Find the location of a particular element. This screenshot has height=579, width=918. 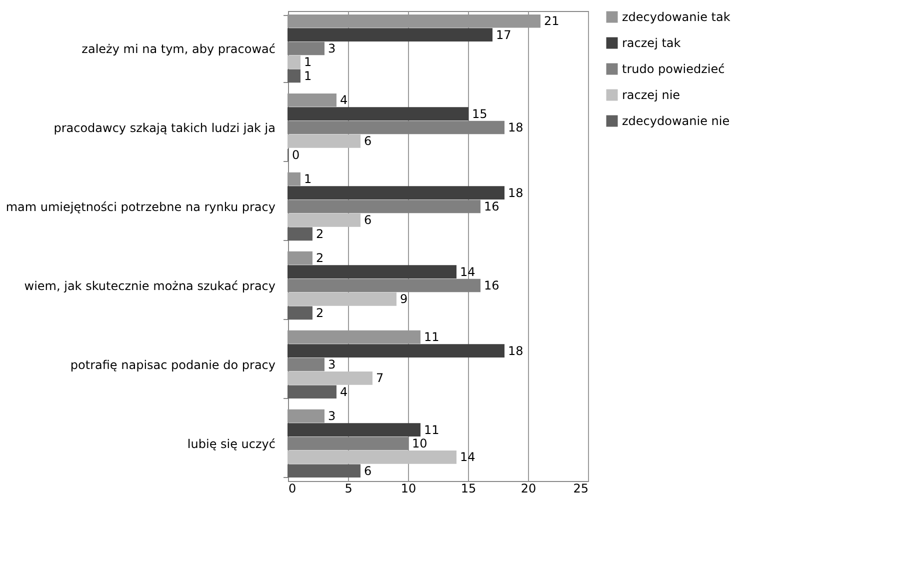

y-tick-label: potrafię napisac podanie do pracy is located at coordinates (173, 365).